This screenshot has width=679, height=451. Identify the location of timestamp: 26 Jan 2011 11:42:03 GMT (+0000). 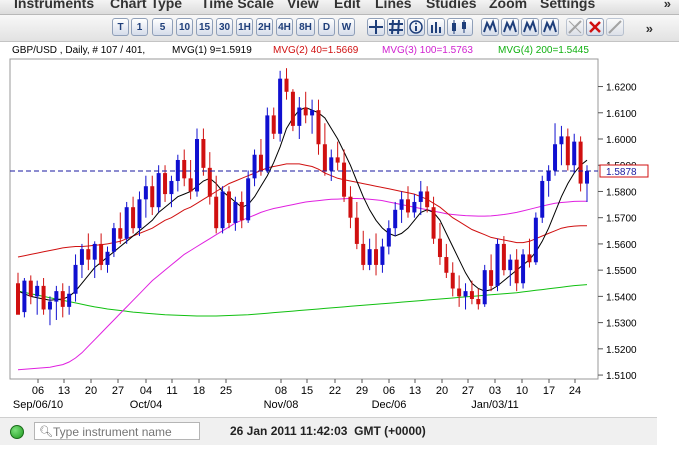
(328, 431).